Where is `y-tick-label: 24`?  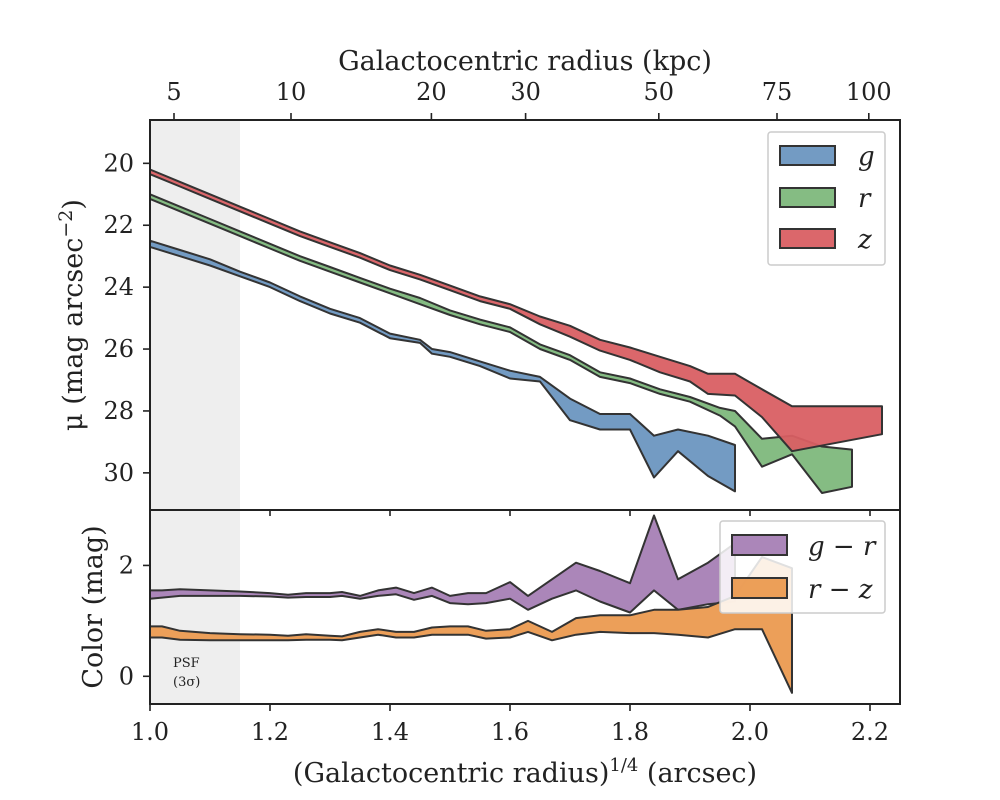 y-tick-label: 24 is located at coordinates (118, 287).